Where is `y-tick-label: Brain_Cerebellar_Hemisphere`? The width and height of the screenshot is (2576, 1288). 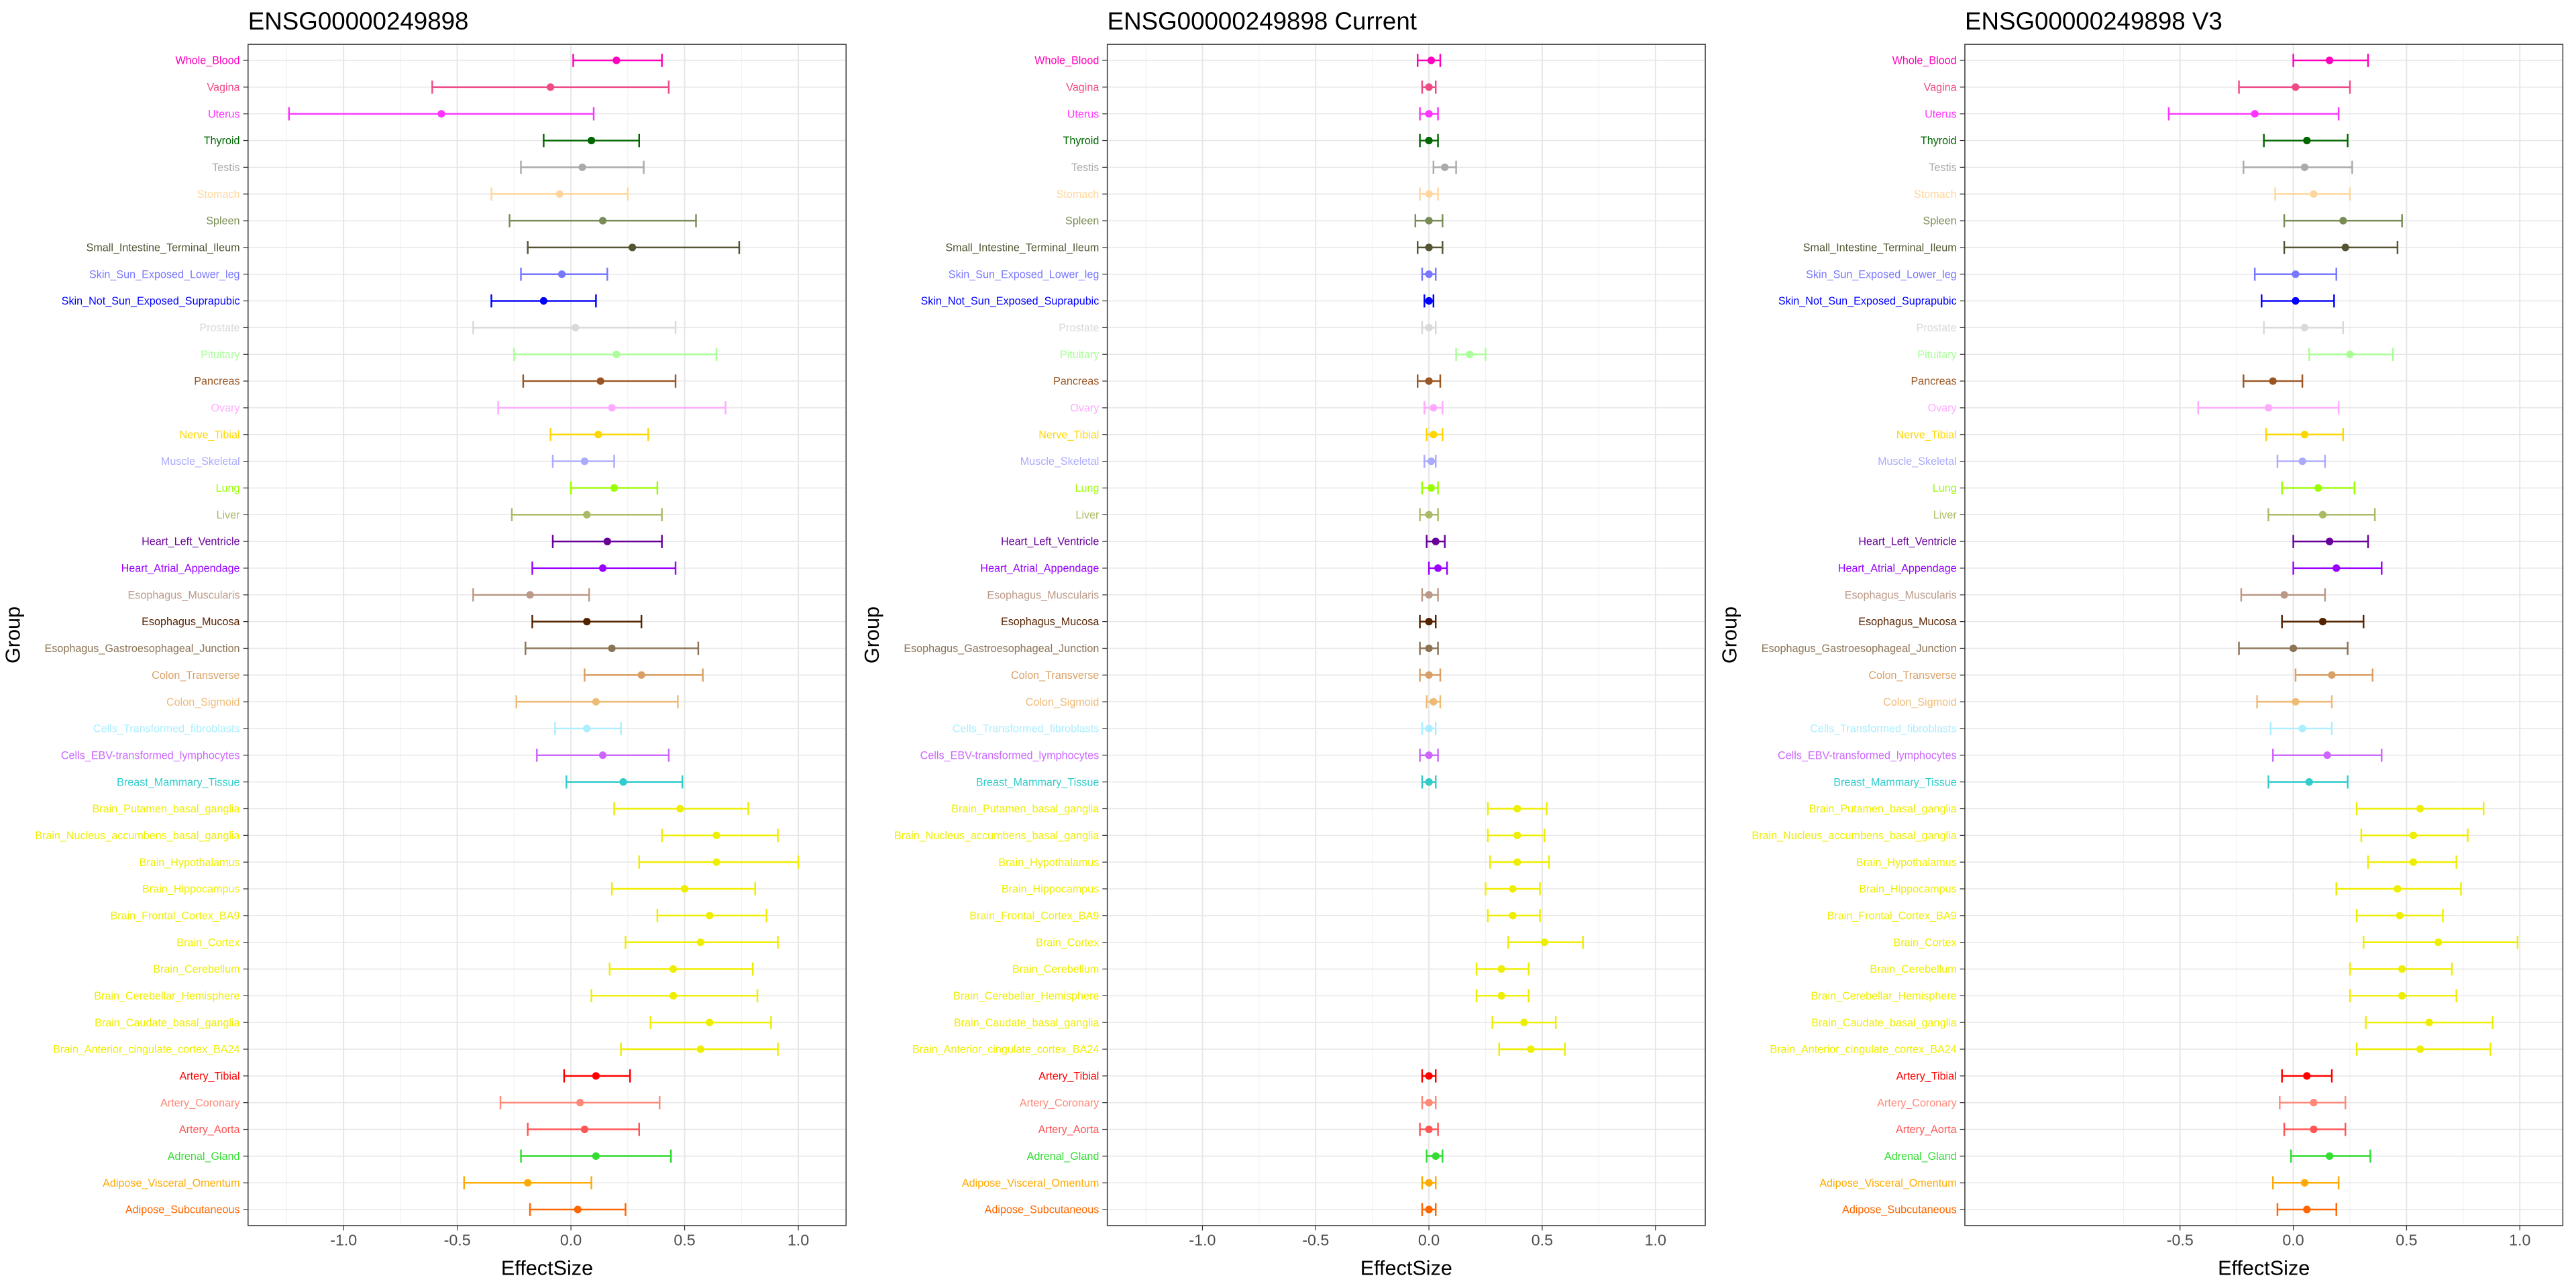
y-tick-label: Brain_Cerebellar_Hemisphere is located at coordinates (1883, 996).